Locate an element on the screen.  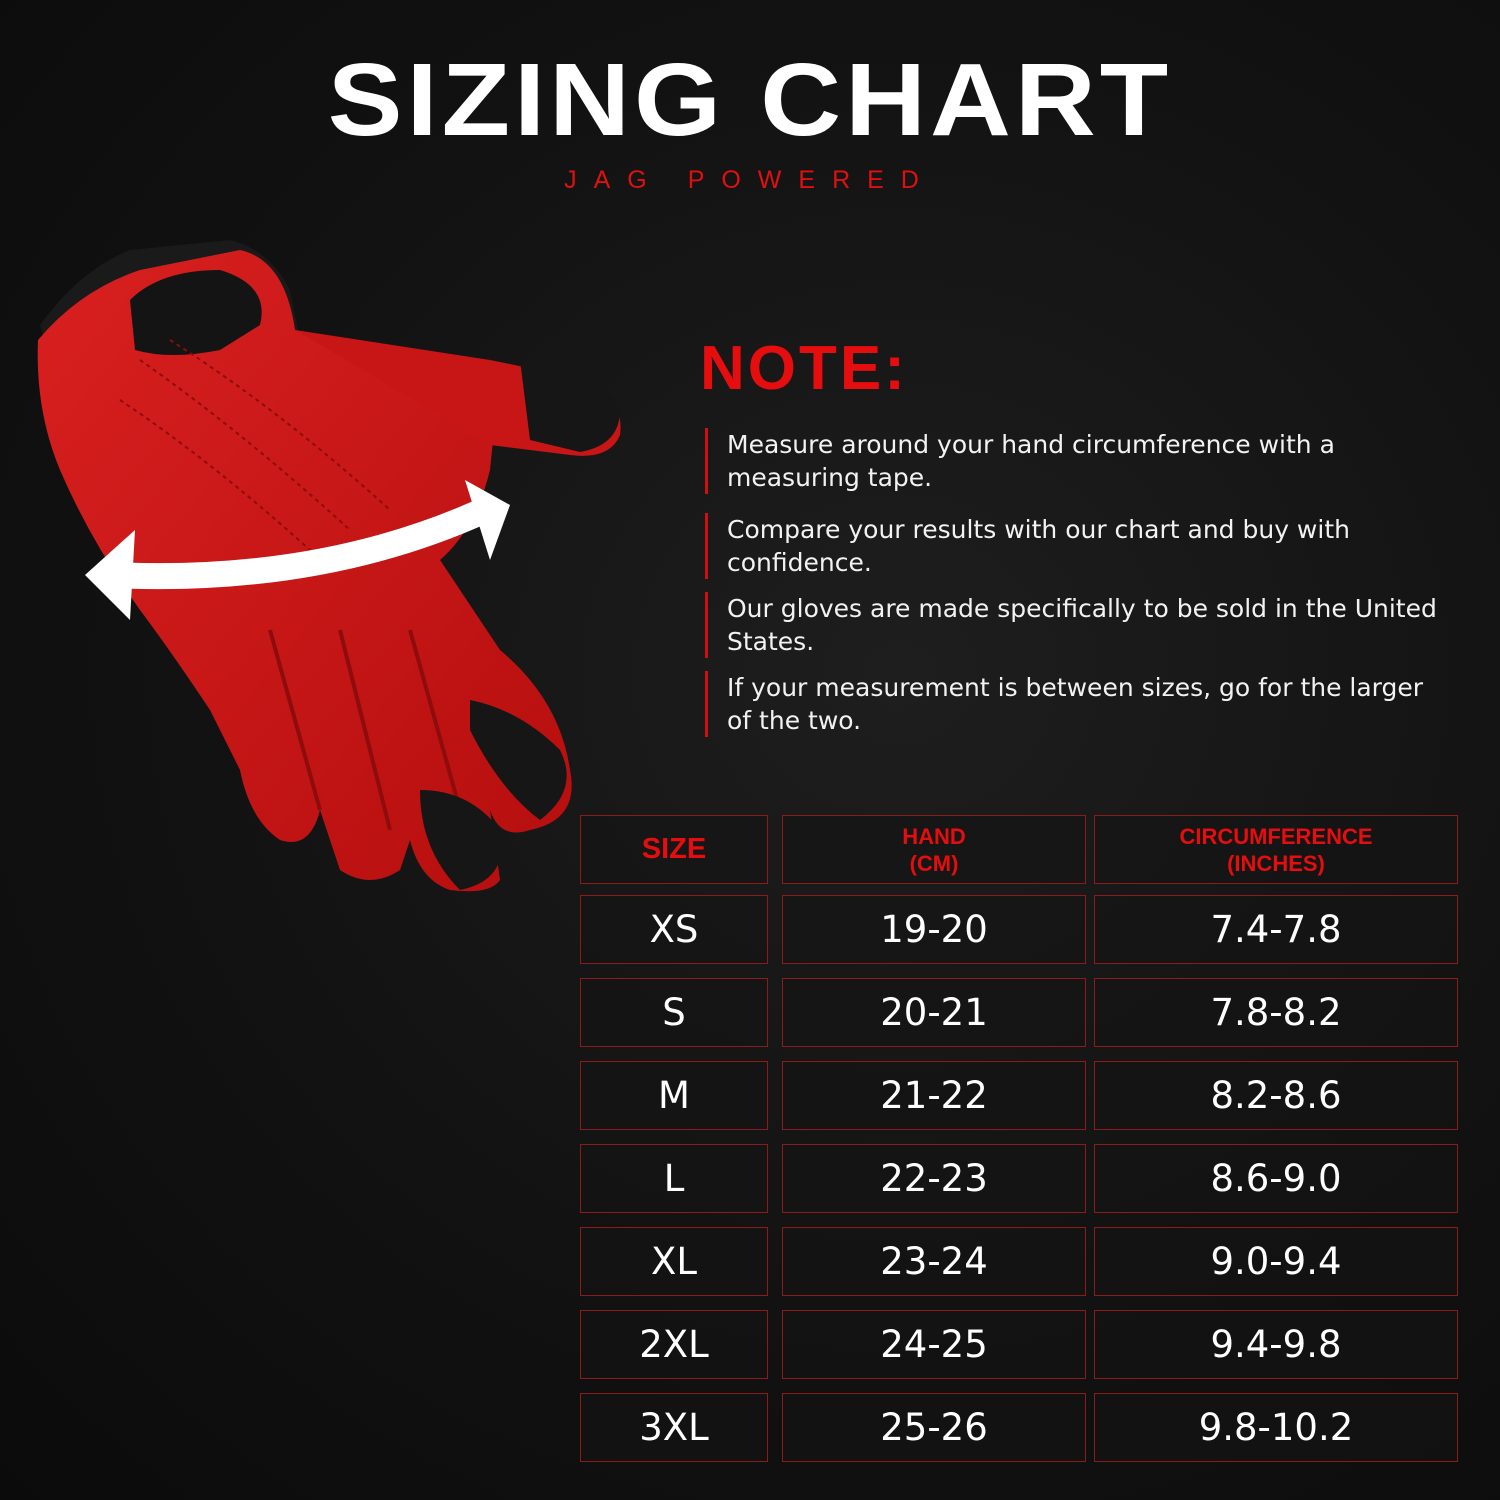
hand-cm-cell: 23-24 is located at coordinates (934, 1261).